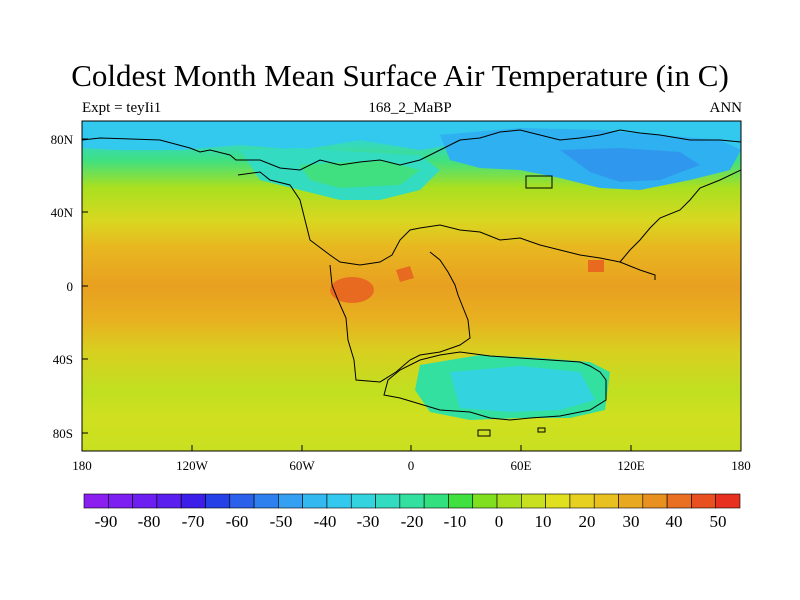  I want to click on x-tick-label: 60E, so click(521, 465).